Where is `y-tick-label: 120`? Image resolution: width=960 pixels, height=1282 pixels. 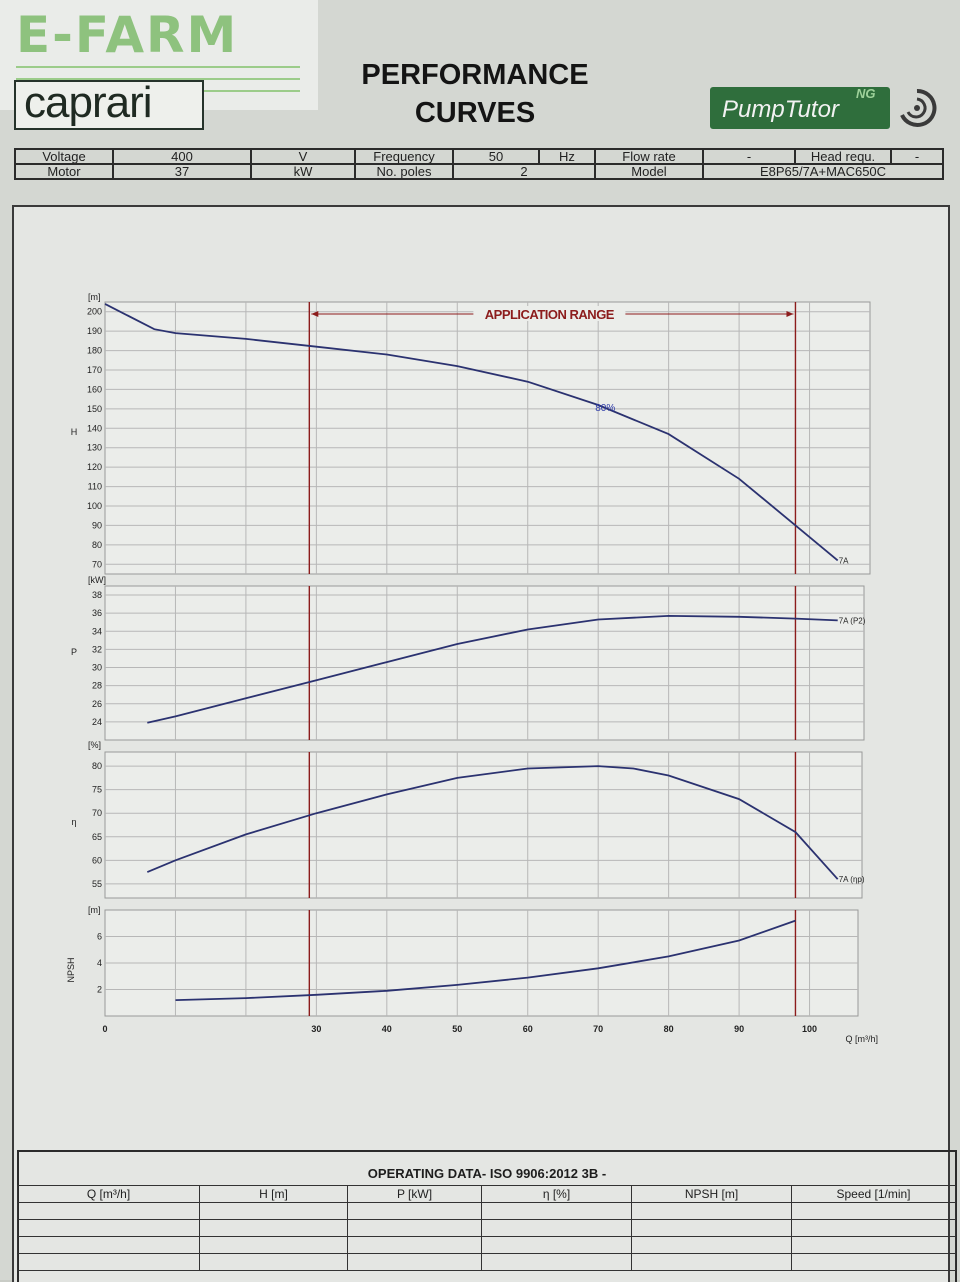
y-tick-label: 120 is located at coordinates (94, 467).